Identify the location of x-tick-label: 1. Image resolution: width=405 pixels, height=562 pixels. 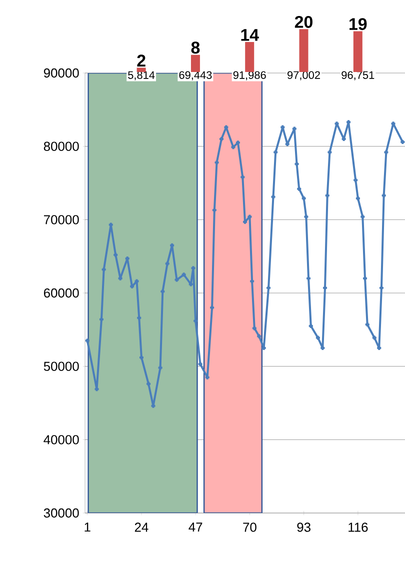
(87, 527).